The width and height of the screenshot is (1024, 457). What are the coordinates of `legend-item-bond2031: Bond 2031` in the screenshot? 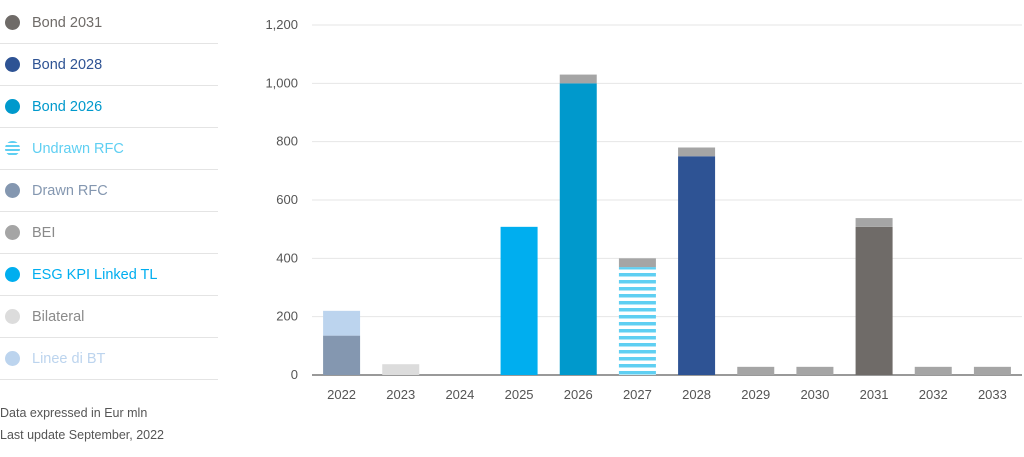 It's located at (109, 23).